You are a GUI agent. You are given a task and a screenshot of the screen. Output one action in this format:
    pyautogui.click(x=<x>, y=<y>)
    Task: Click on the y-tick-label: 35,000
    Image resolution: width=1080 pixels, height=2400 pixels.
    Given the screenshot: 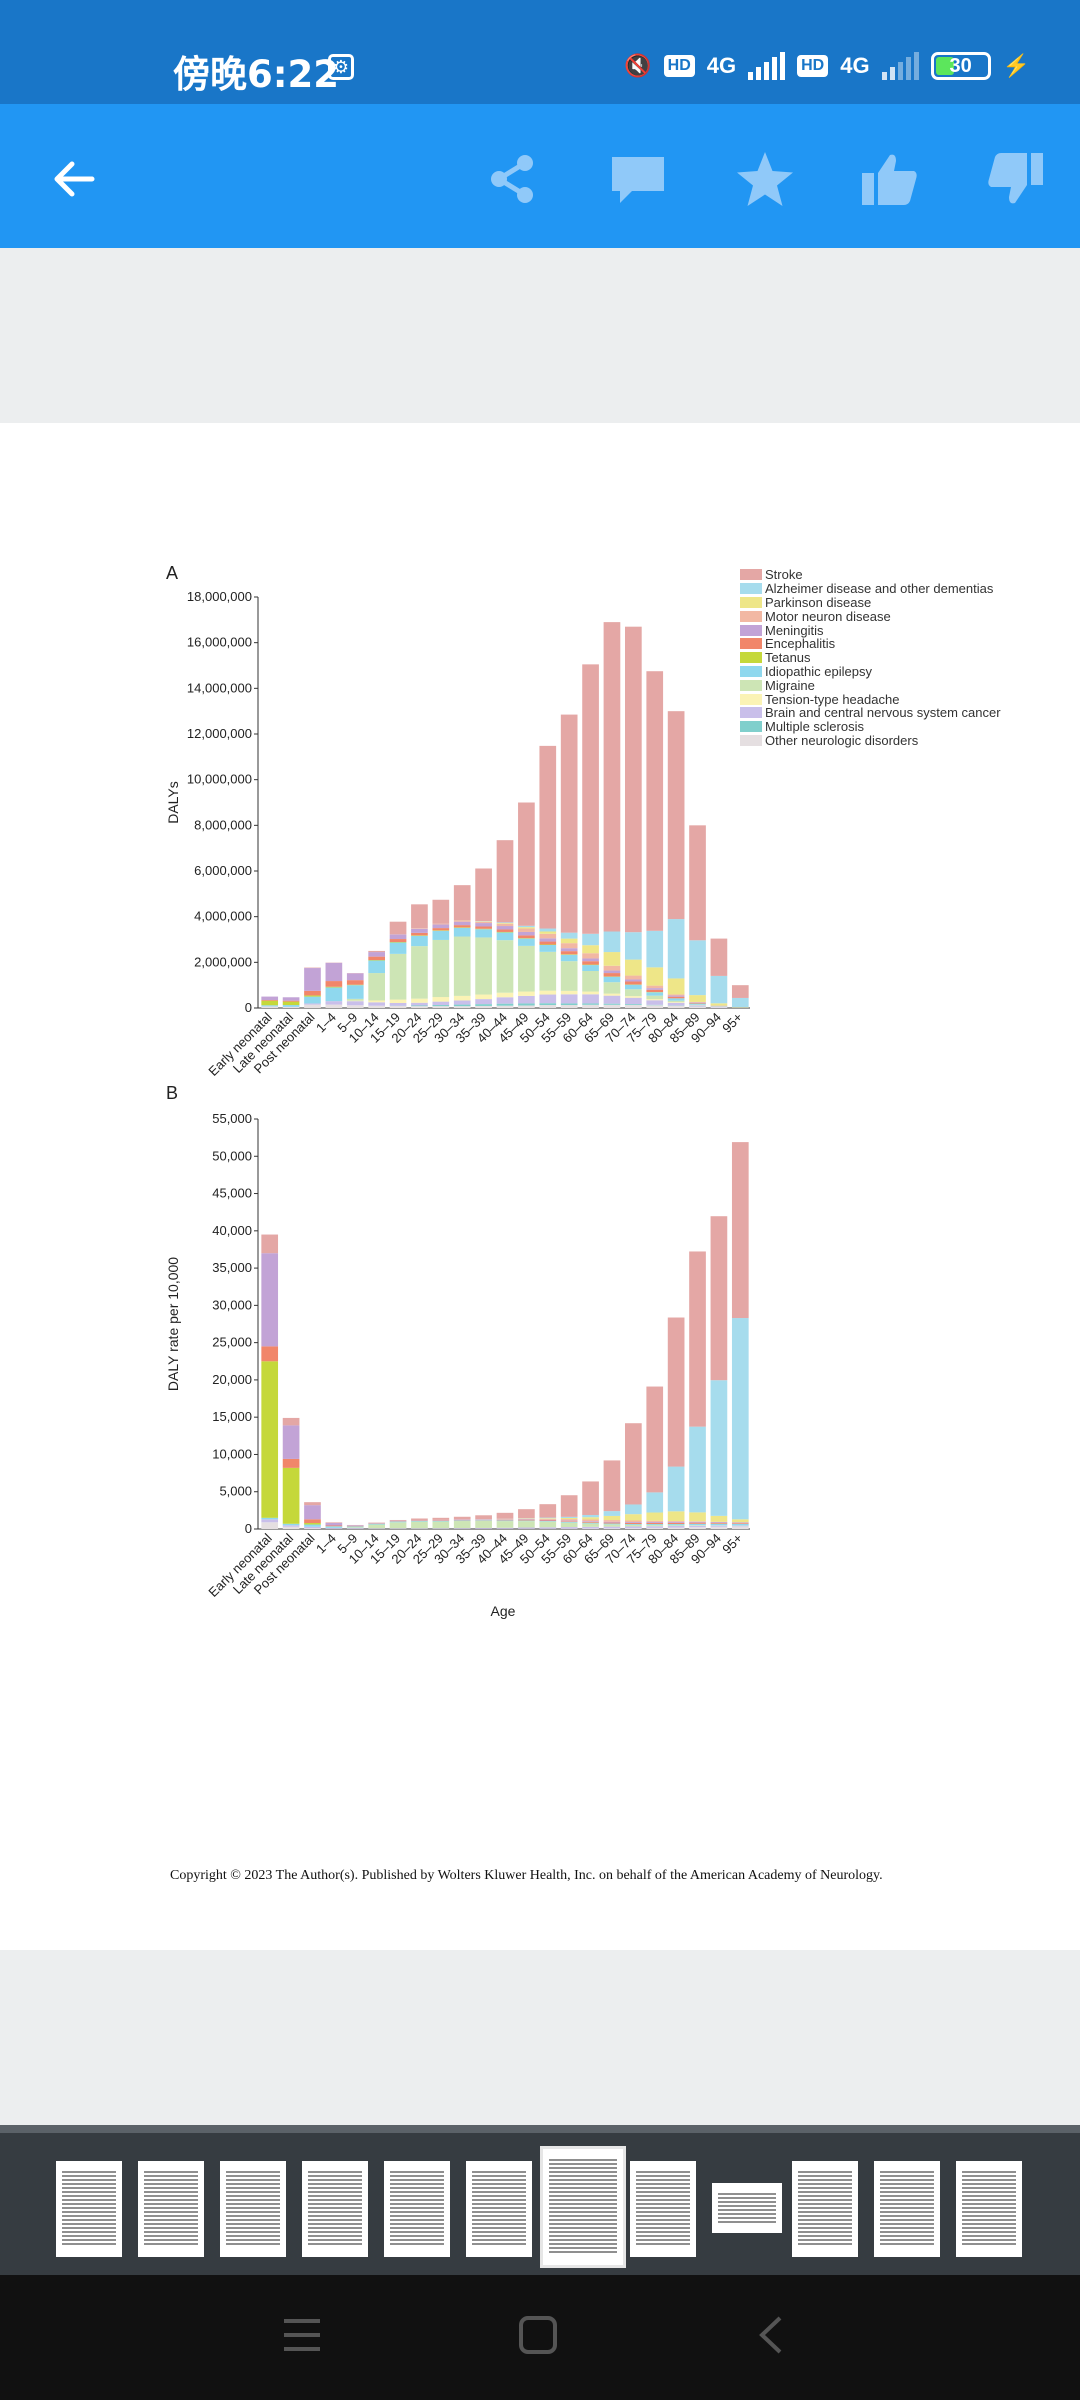 What is the action you would take?
    pyautogui.click(x=232, y=1267)
    